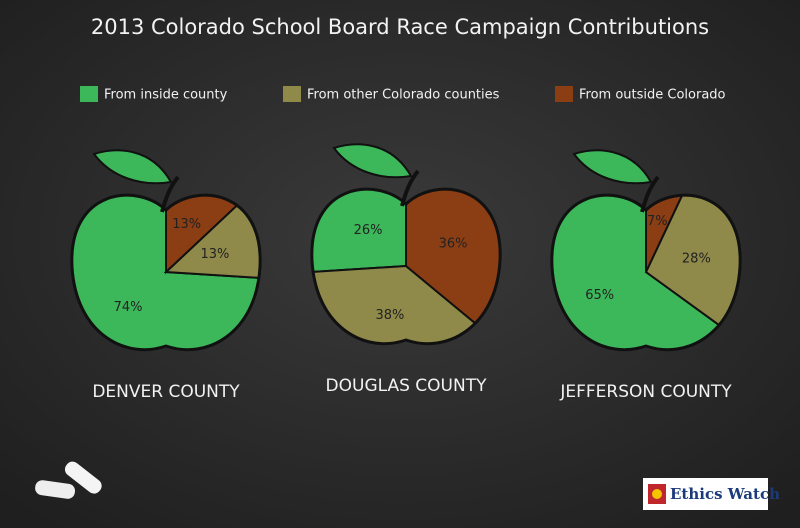 Image resolution: width=800 pixels, height=528 pixels. Describe the element at coordinates (68, 480) in the screenshot. I see `chalk` at that location.